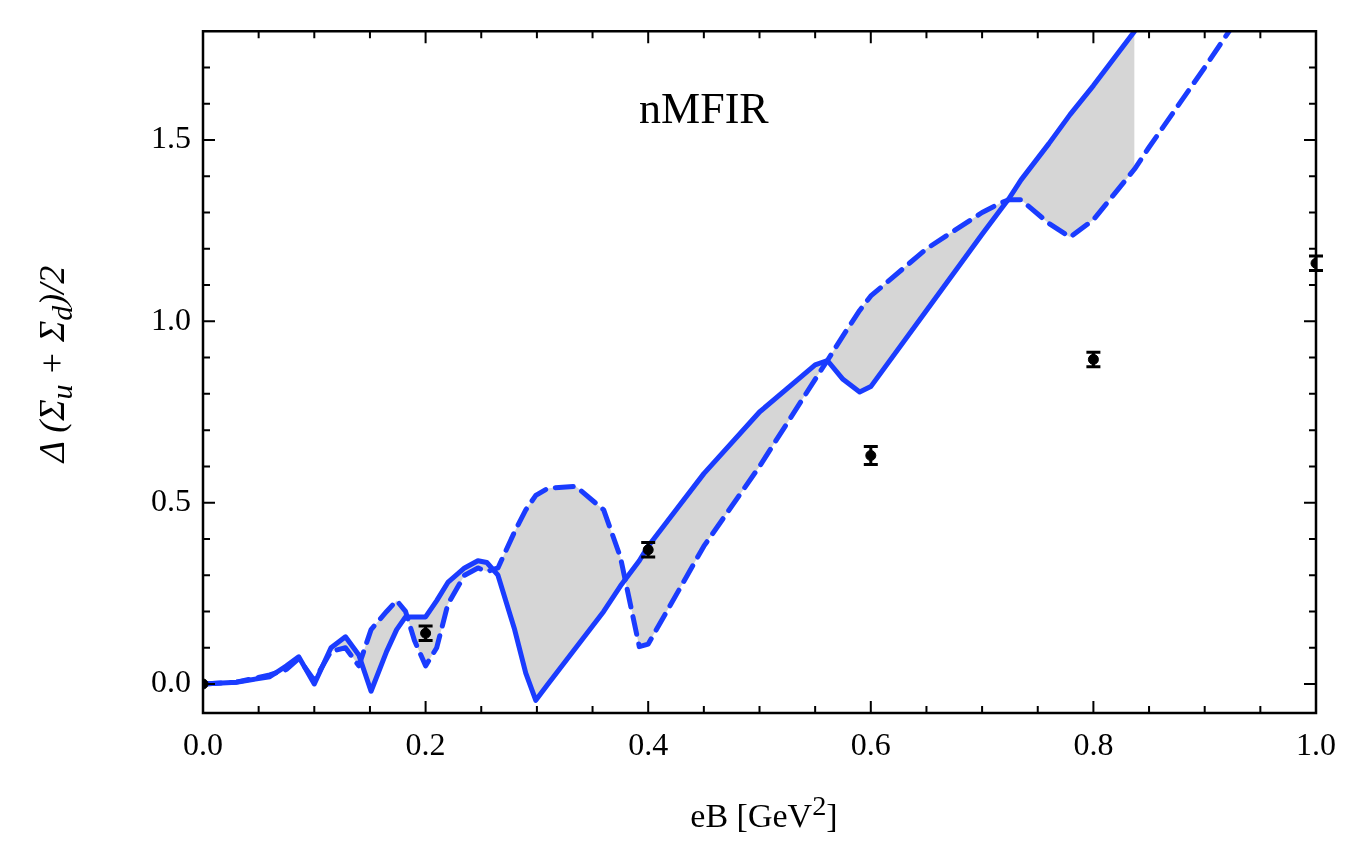 The height and width of the screenshot is (866, 1350). I want to click on y-tick-label: 1.5, so click(171, 137).